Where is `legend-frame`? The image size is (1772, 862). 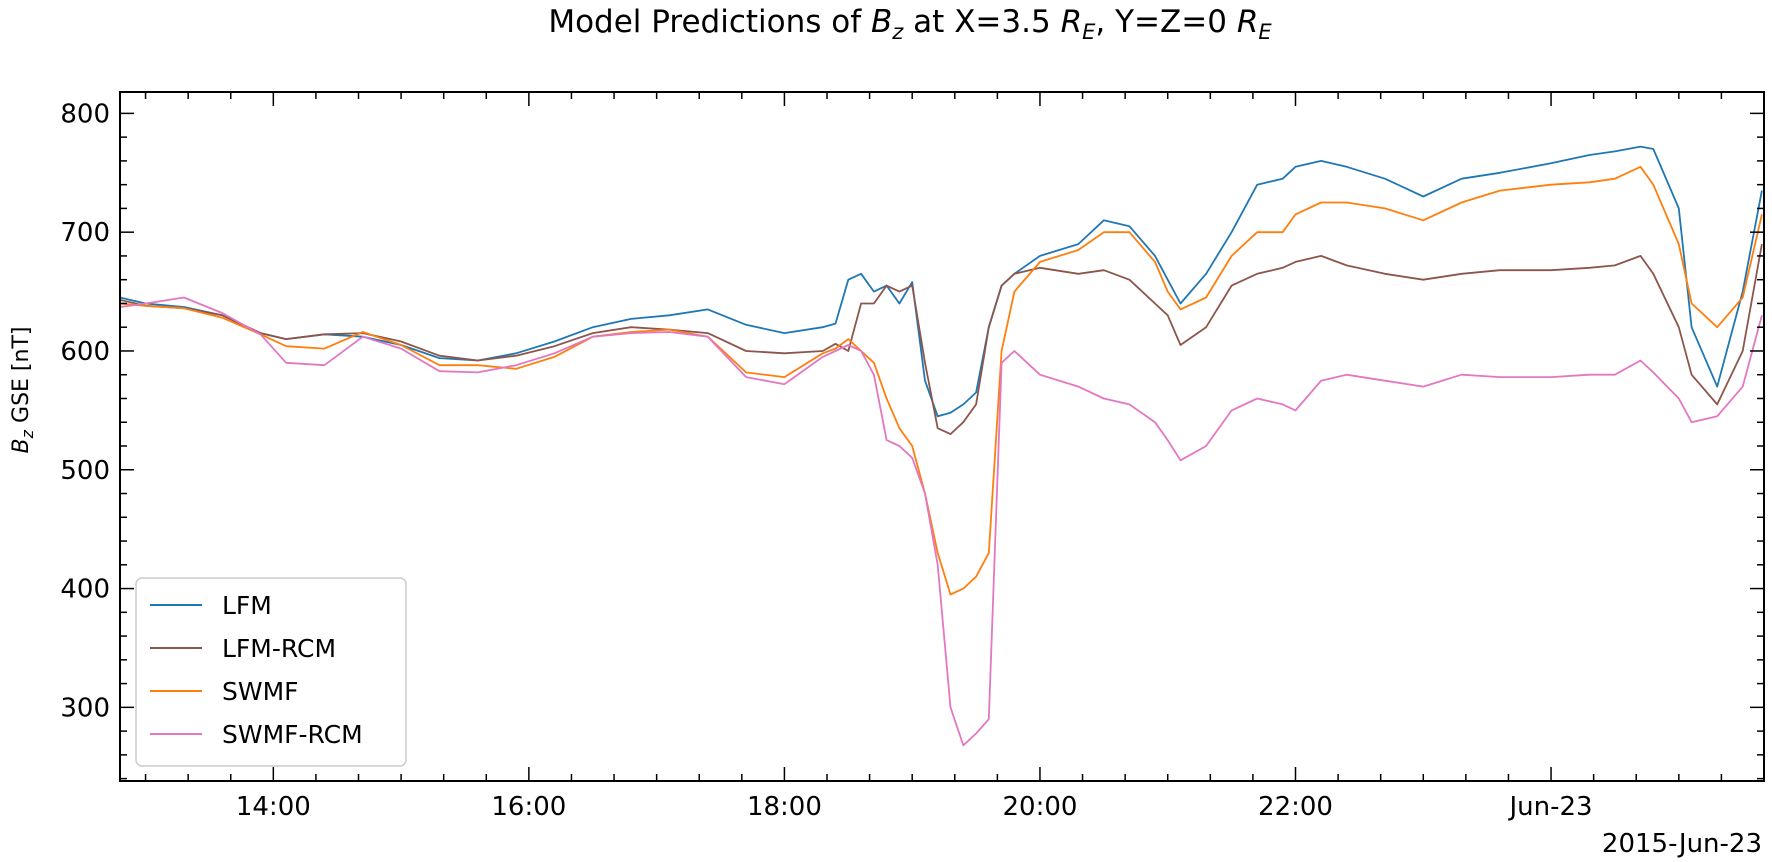
legend-frame is located at coordinates (271, 672).